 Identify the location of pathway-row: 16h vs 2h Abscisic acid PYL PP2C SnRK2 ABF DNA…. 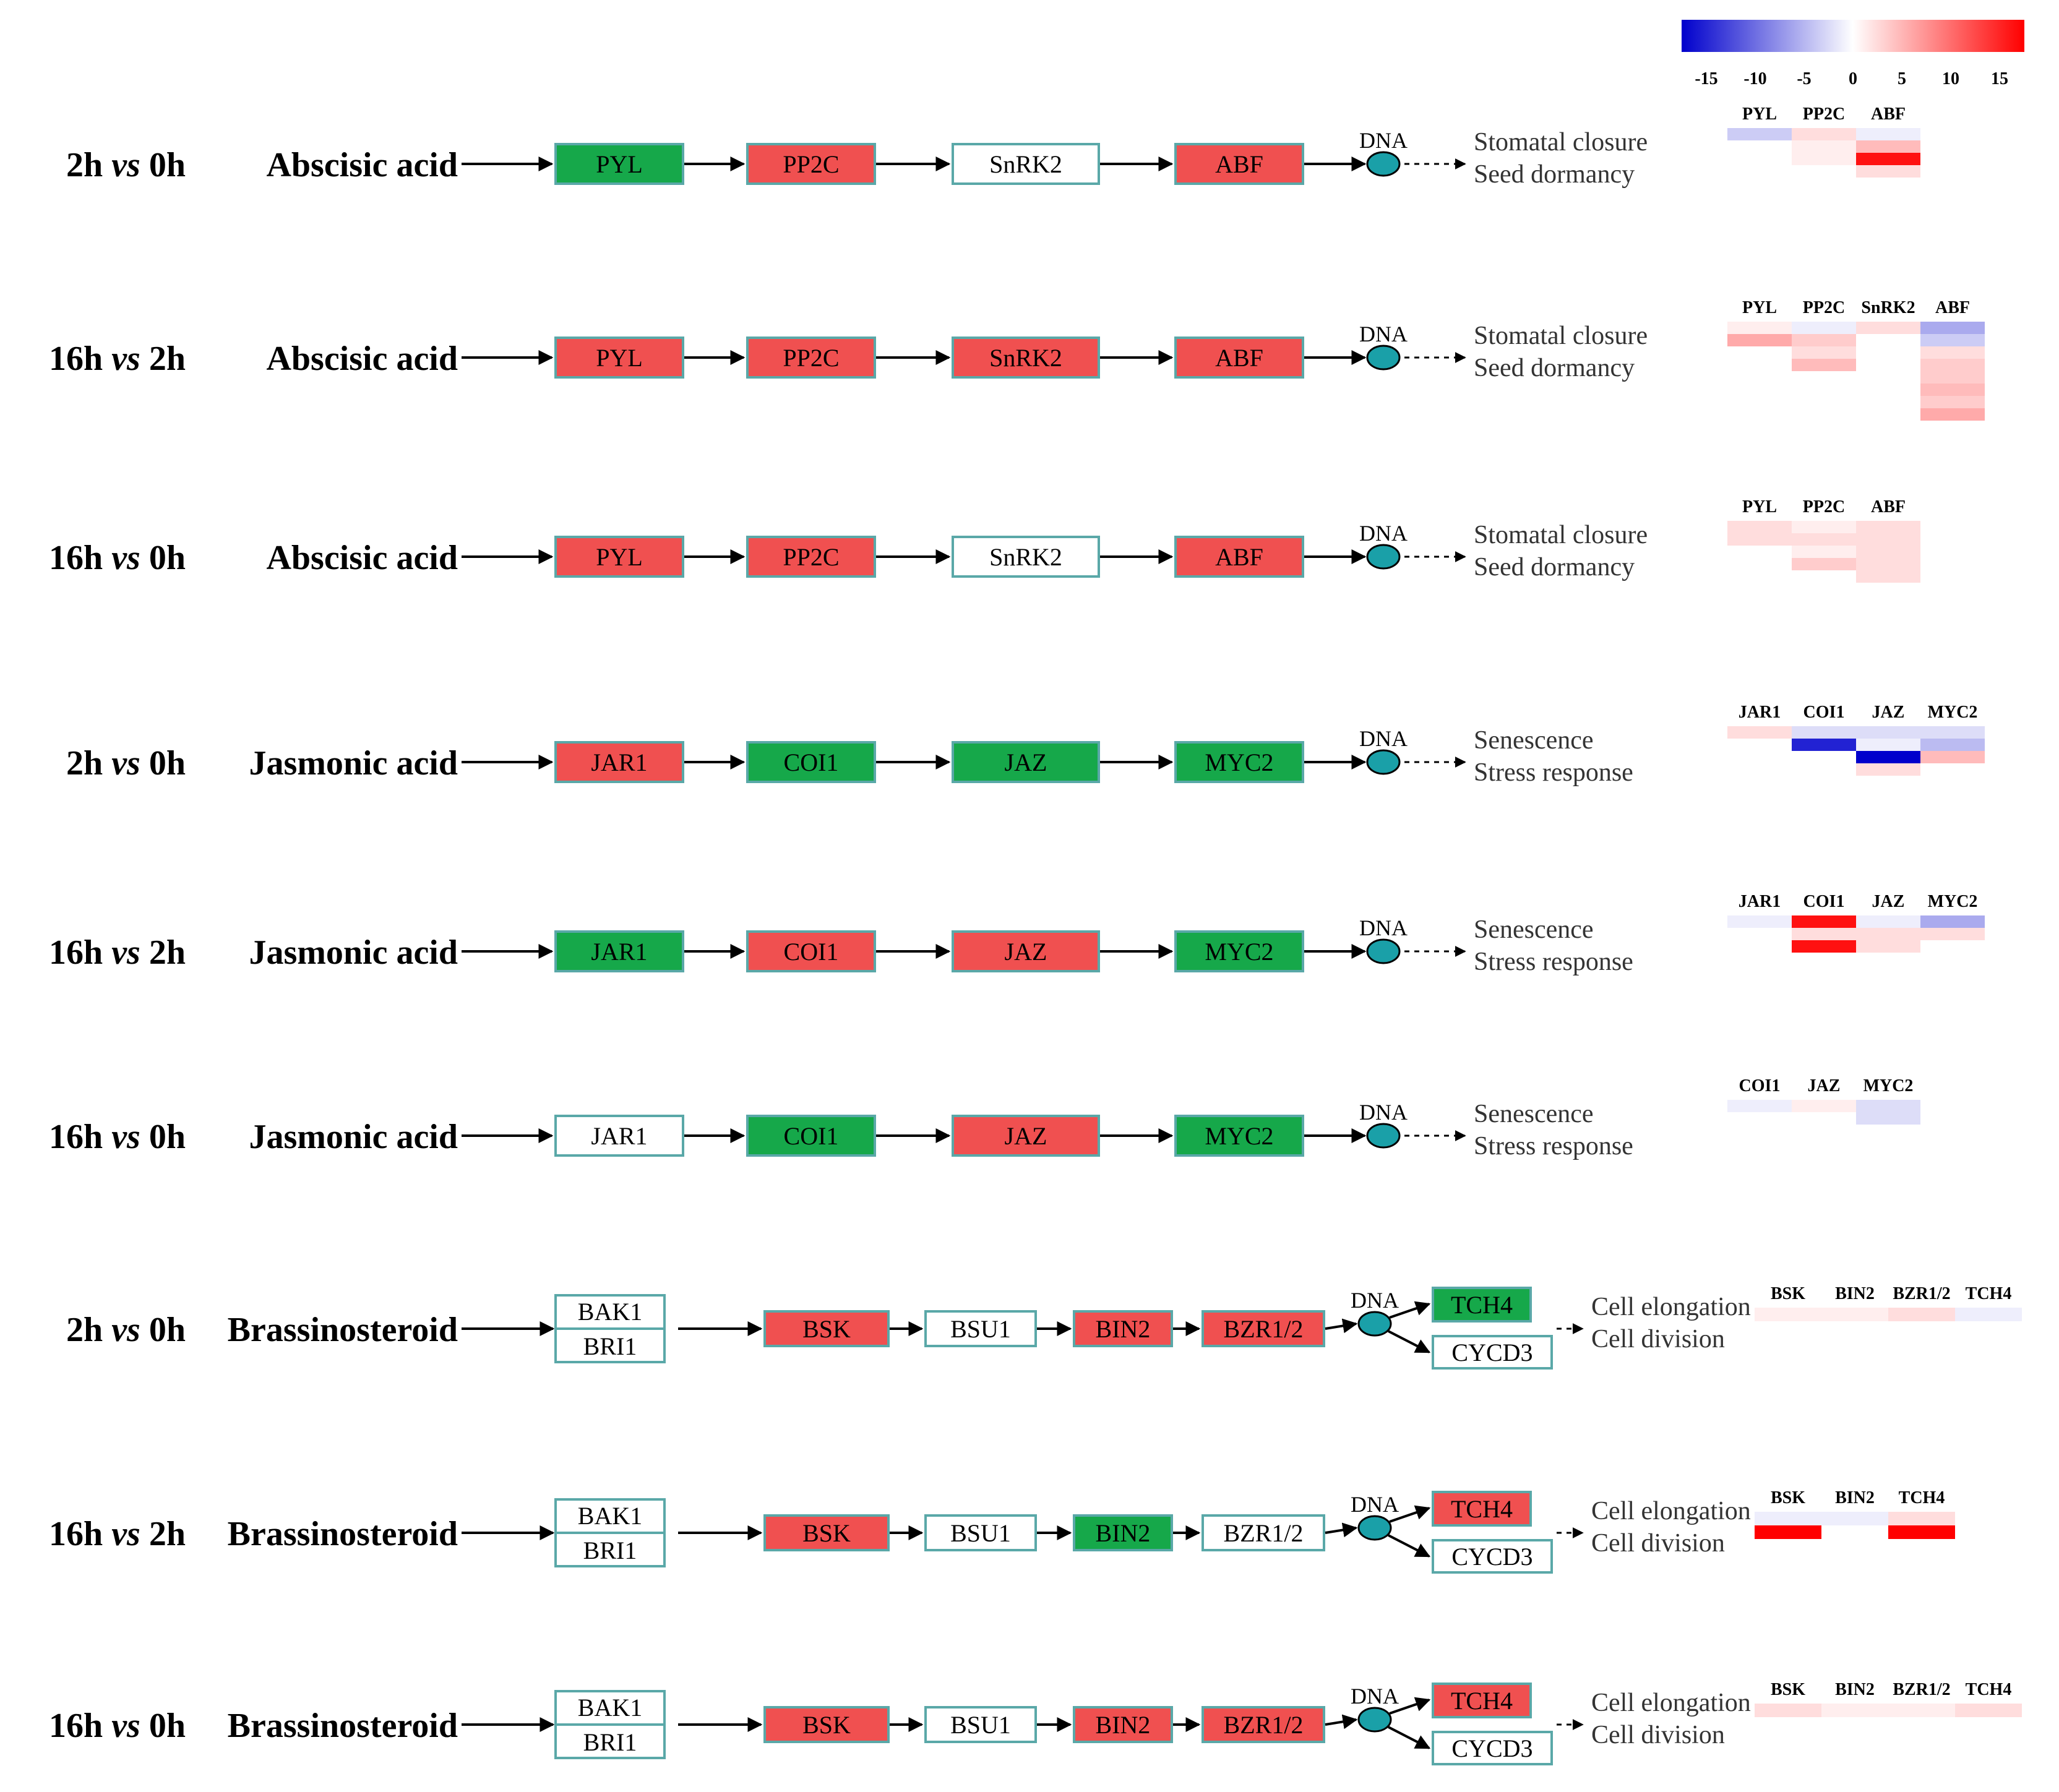
(1017, 359).